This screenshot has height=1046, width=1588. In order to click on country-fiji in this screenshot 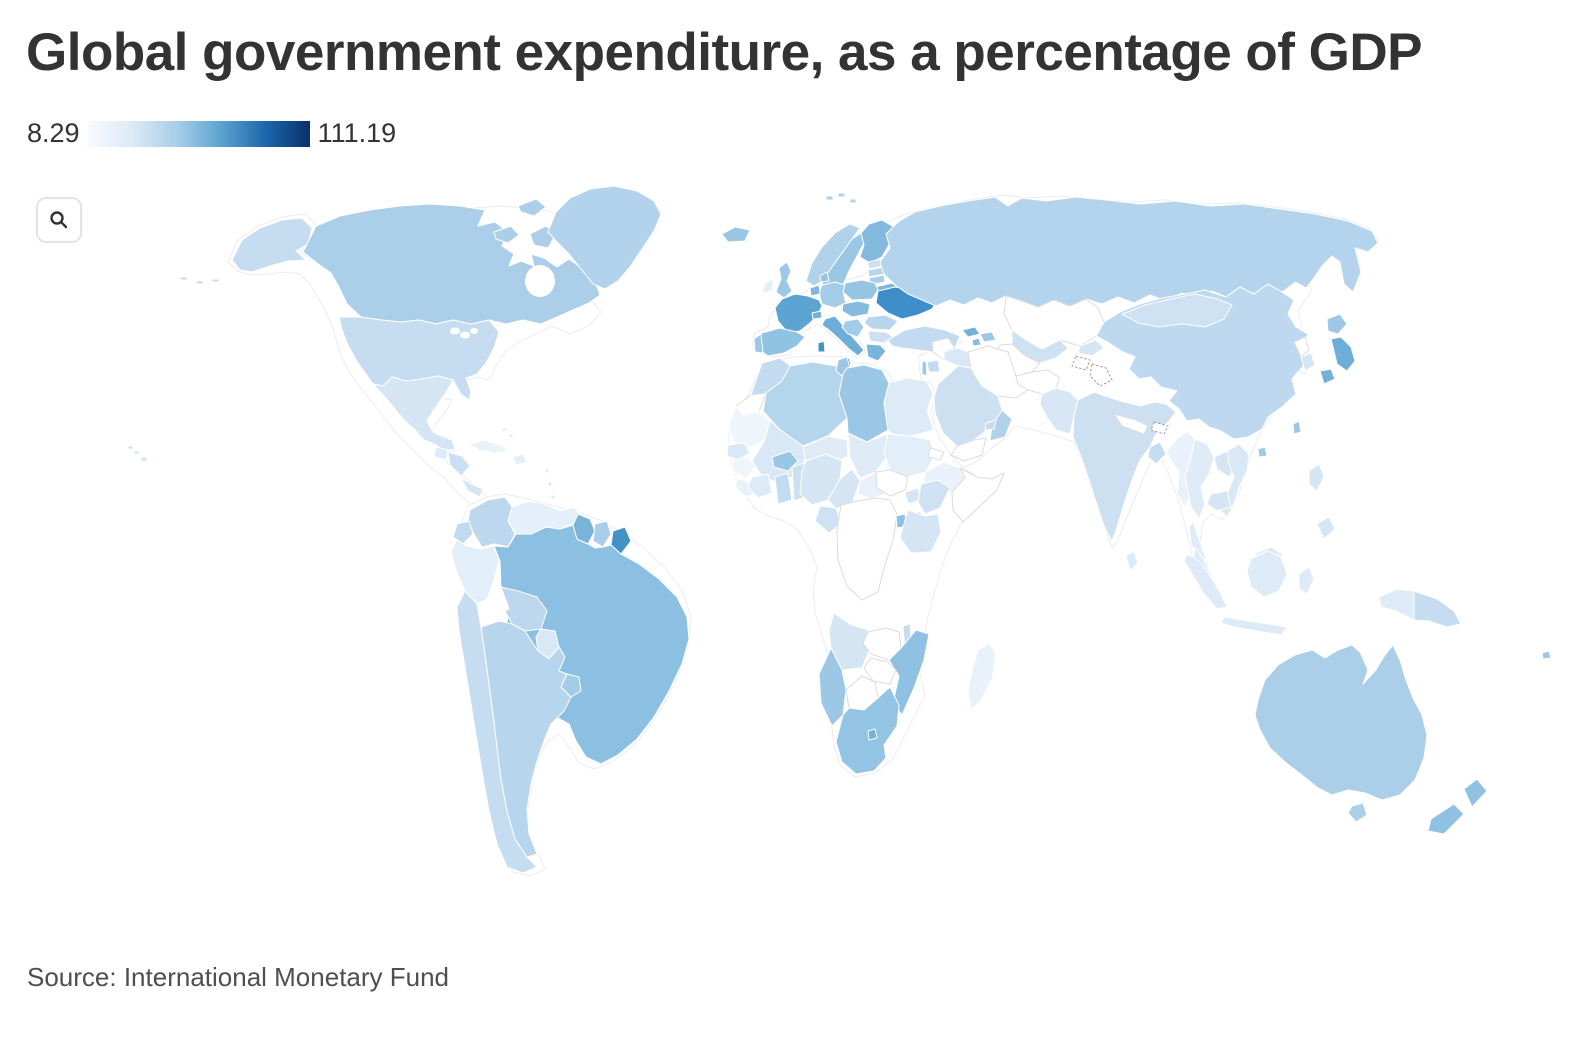, I will do `click(1546, 655)`.